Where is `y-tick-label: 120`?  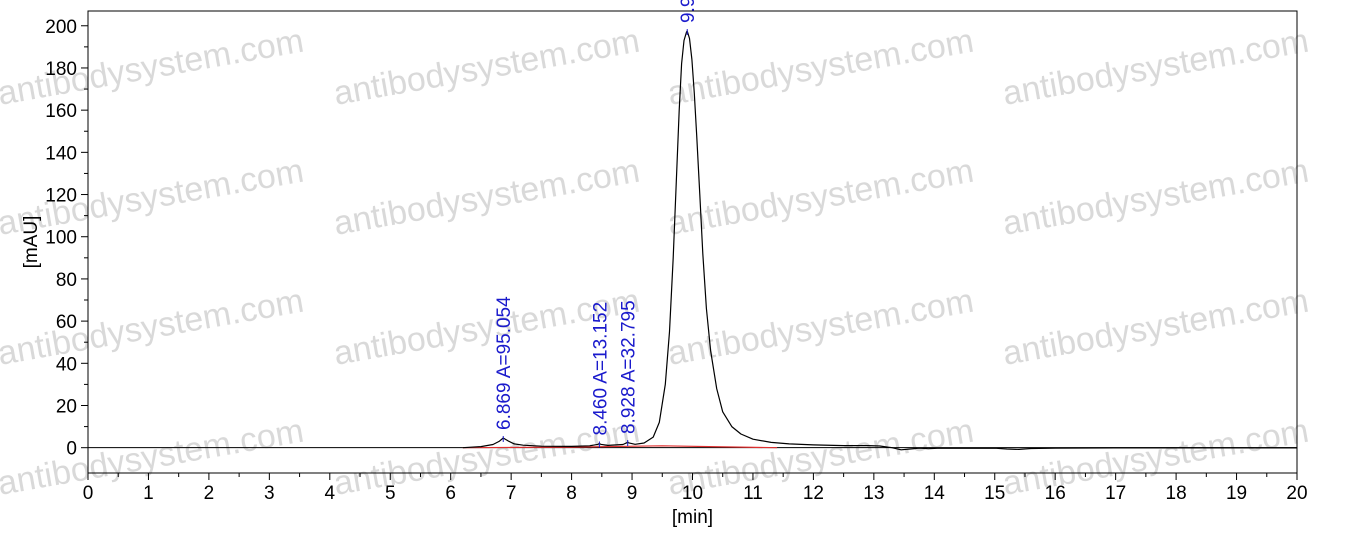
y-tick-label: 120 is located at coordinates (61, 196).